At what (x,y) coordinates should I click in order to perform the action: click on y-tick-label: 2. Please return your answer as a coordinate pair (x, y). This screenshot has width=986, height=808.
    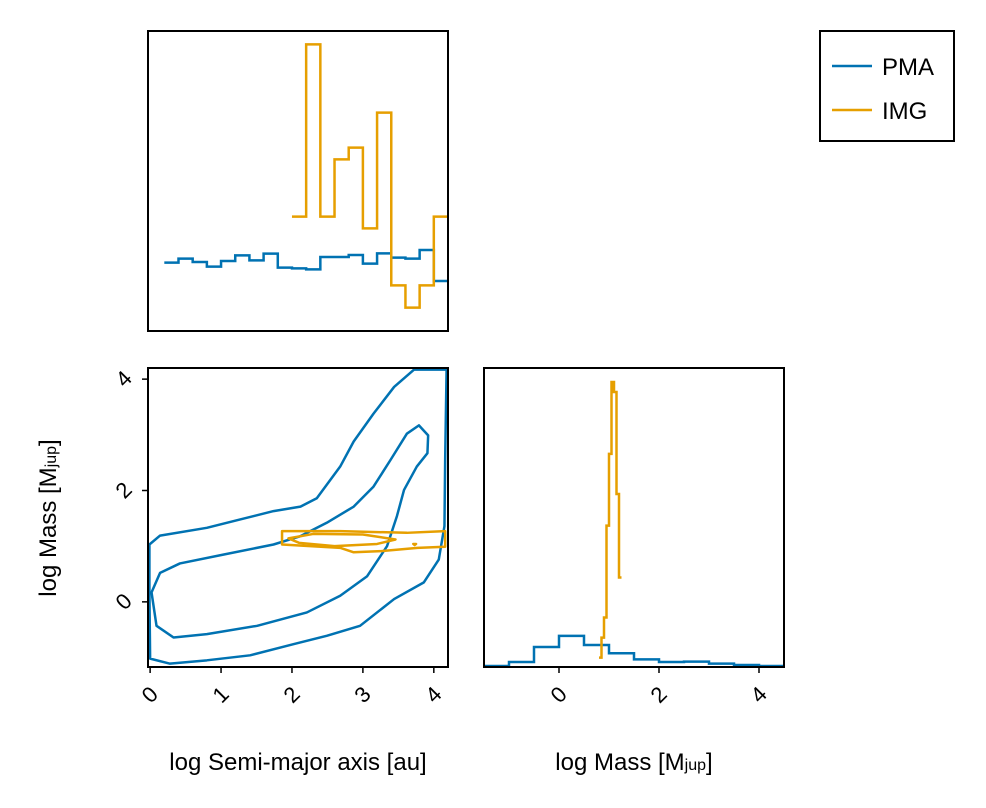
    Looking at the image, I should click on (123, 490).